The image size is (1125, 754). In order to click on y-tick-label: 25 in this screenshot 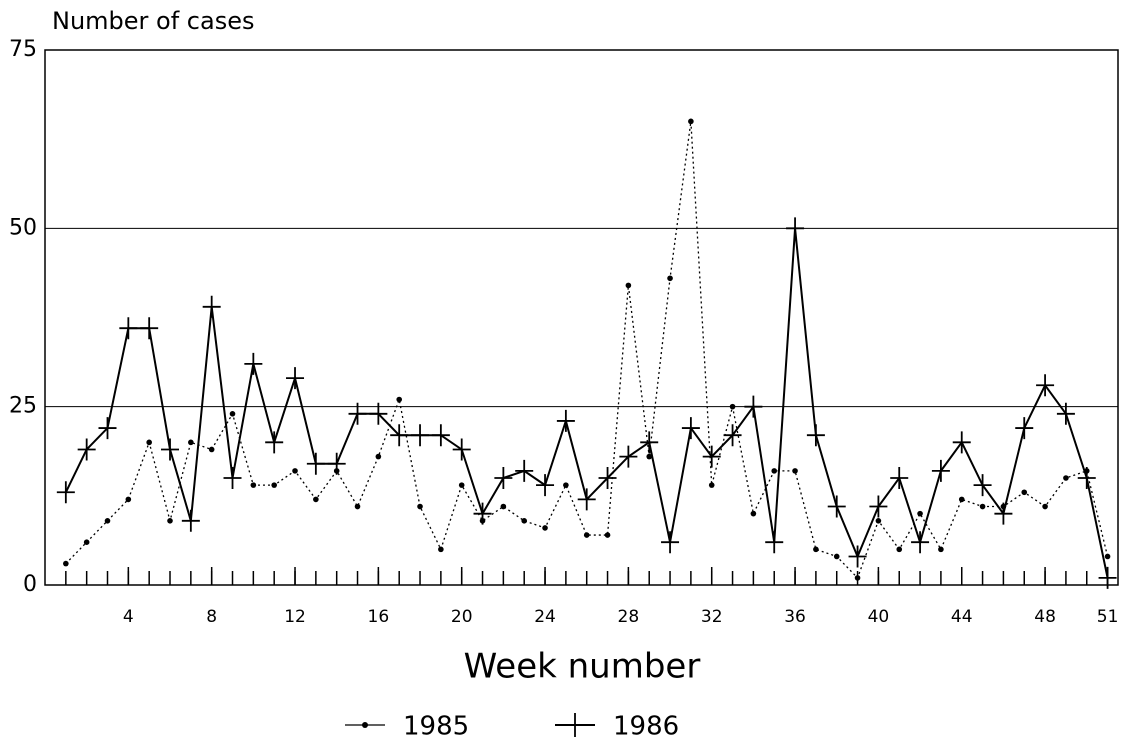, I will do `click(23, 406)`.